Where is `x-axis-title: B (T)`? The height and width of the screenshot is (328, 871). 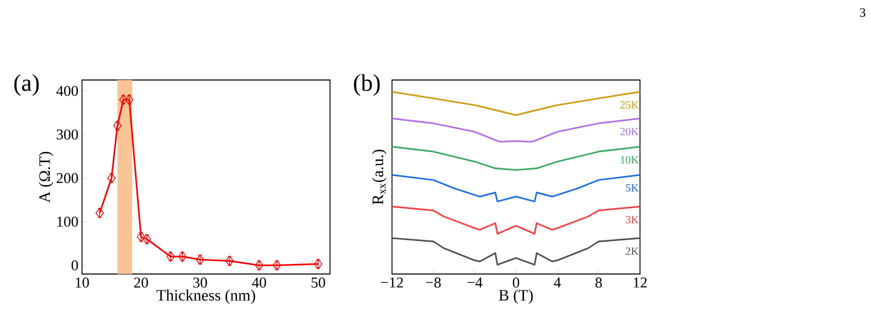
x-axis-title: B (T) is located at coordinates (515, 296).